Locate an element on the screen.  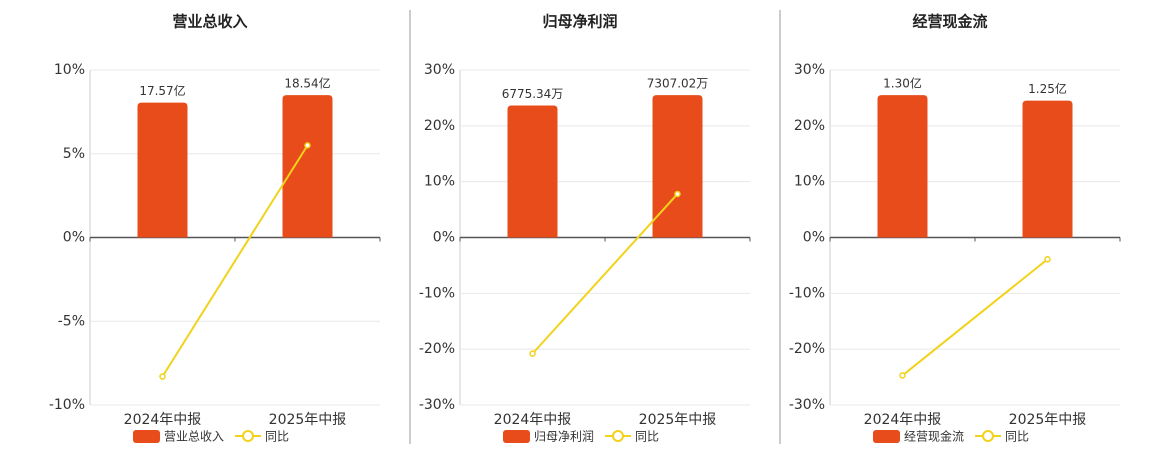
chart-title: 经营现金流 is located at coordinates (949, 22).